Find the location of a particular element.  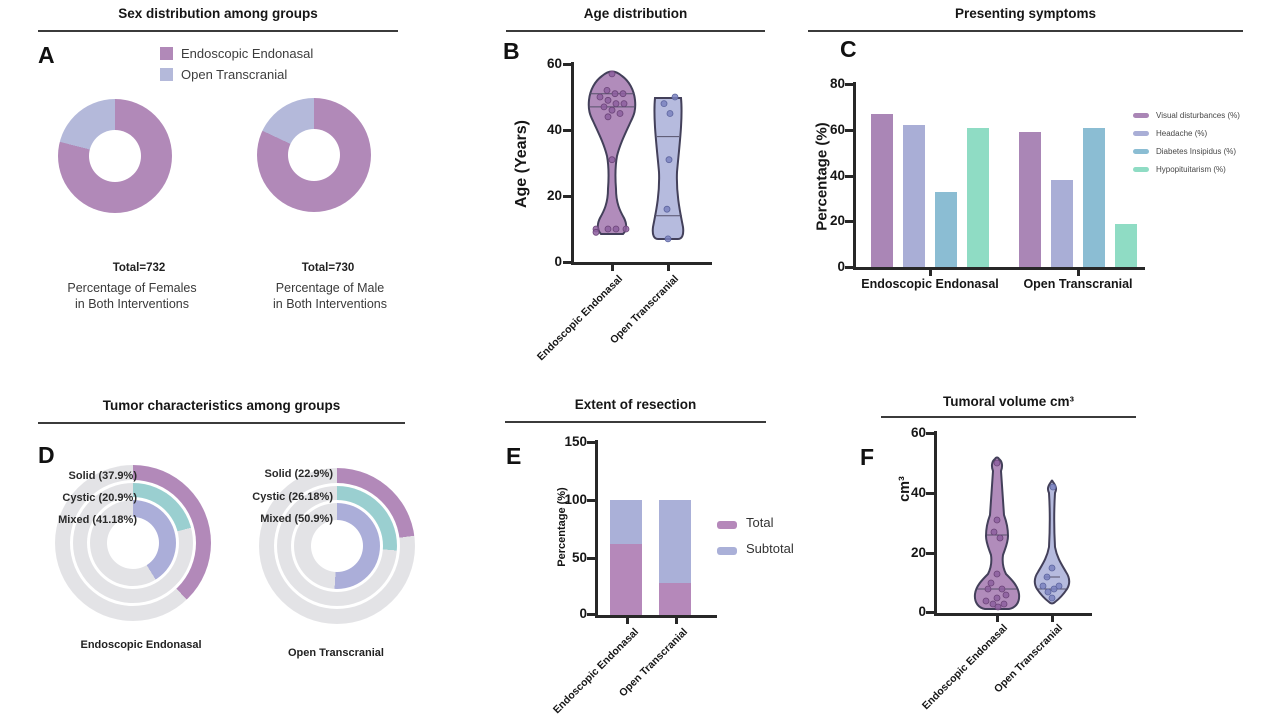

b-x-axis is located at coordinates (641, 263).